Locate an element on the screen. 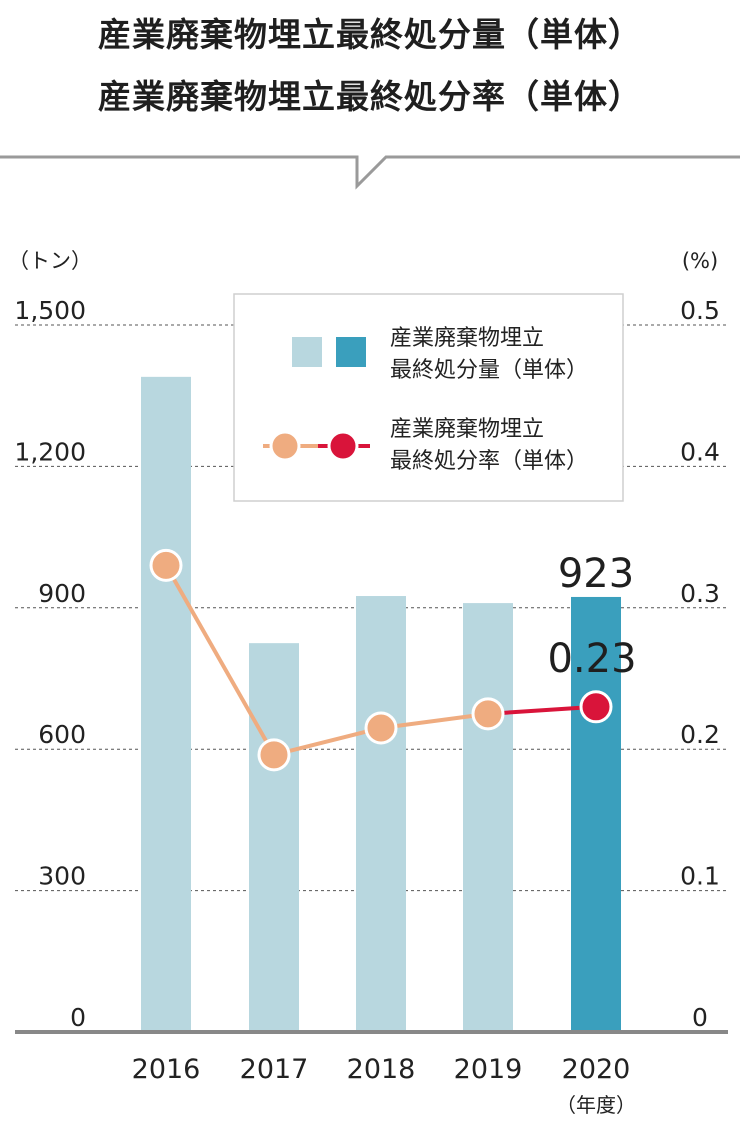 This screenshot has width=740, height=1124. chart-title-amount: 産業廃棄物埋立最終処分量（単体） is located at coordinates (370, 34).